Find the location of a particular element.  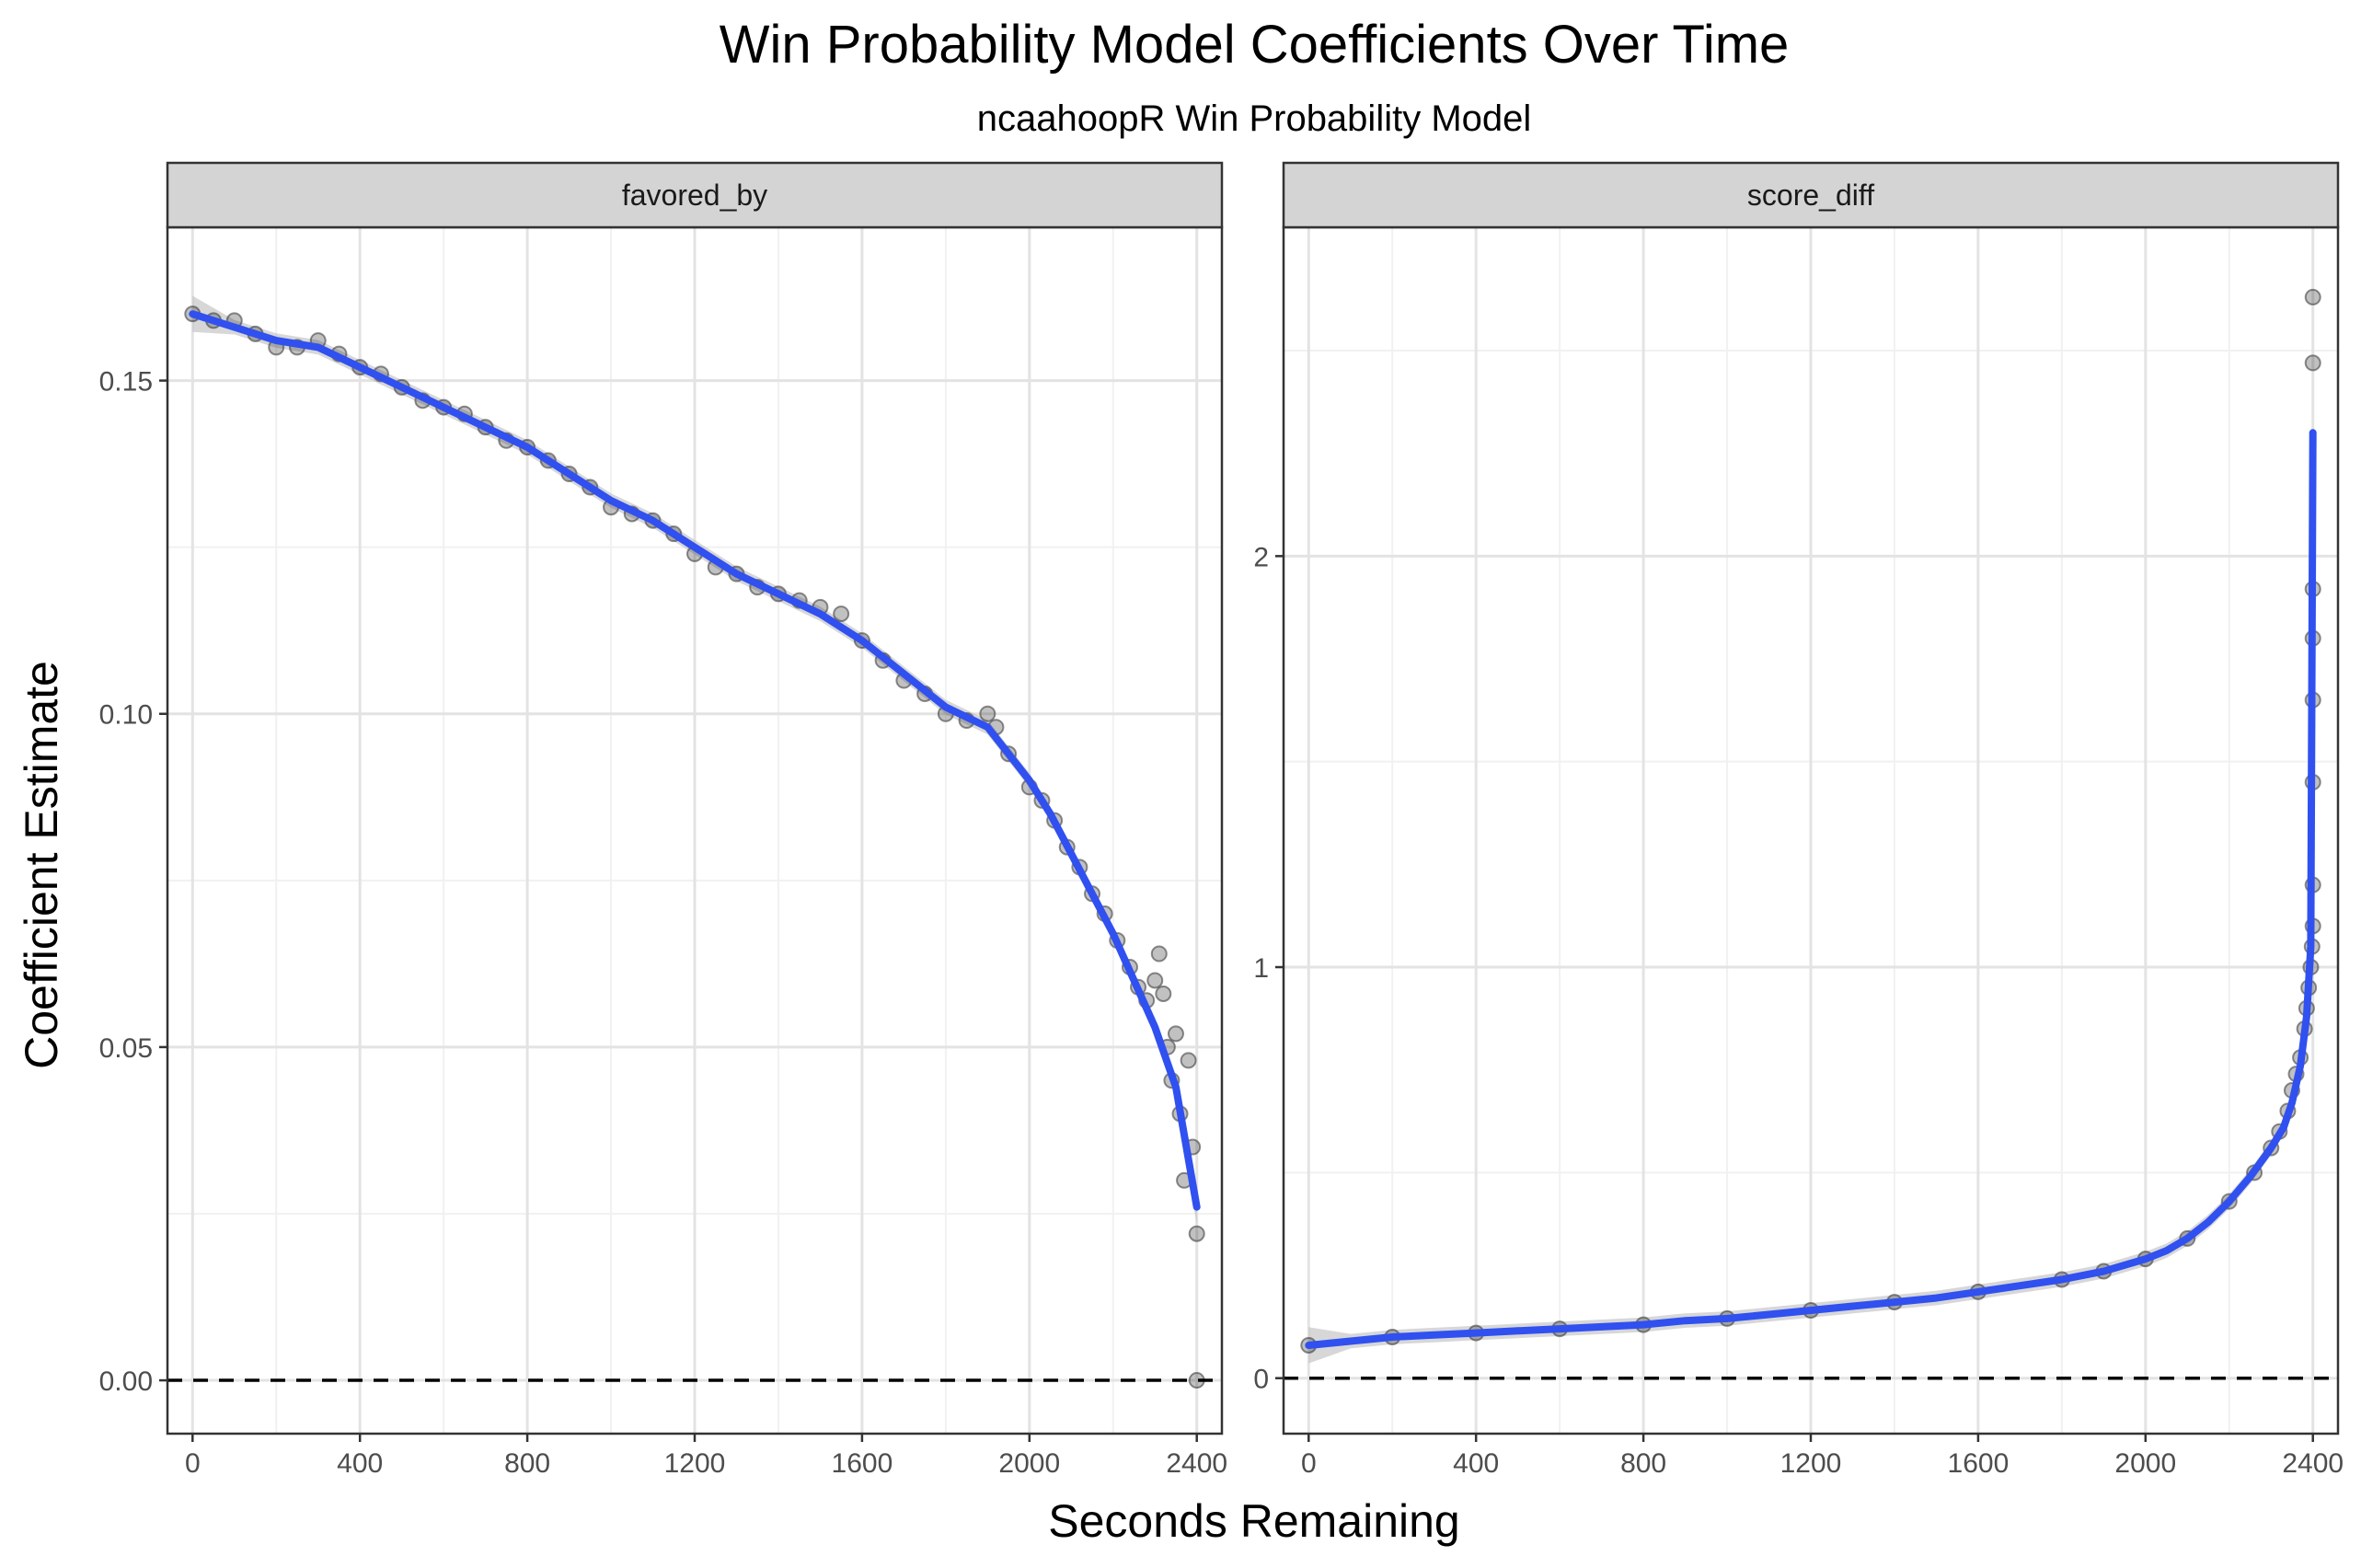

x-axis-title: Seconds Remaining is located at coordinates (1254, 1521).